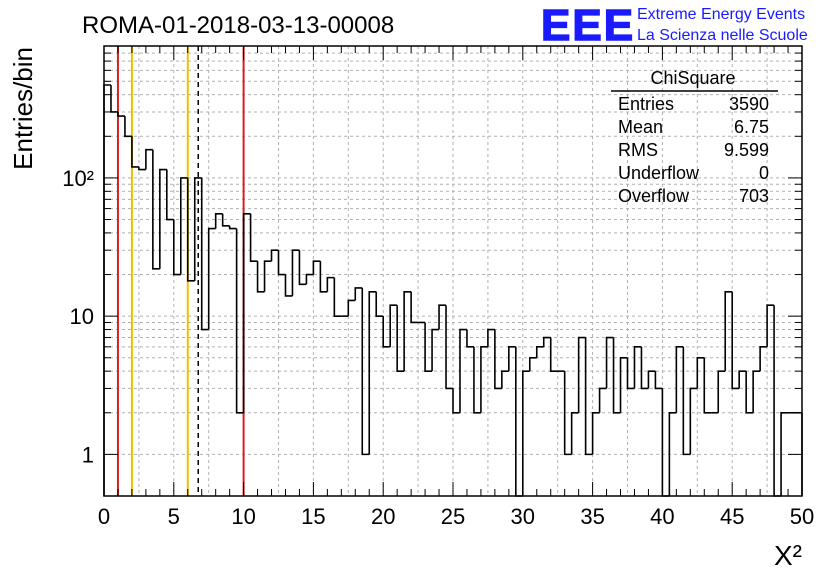 This screenshot has width=836, height=572. I want to click on stats-label-overflow: Overflow, so click(654, 196).